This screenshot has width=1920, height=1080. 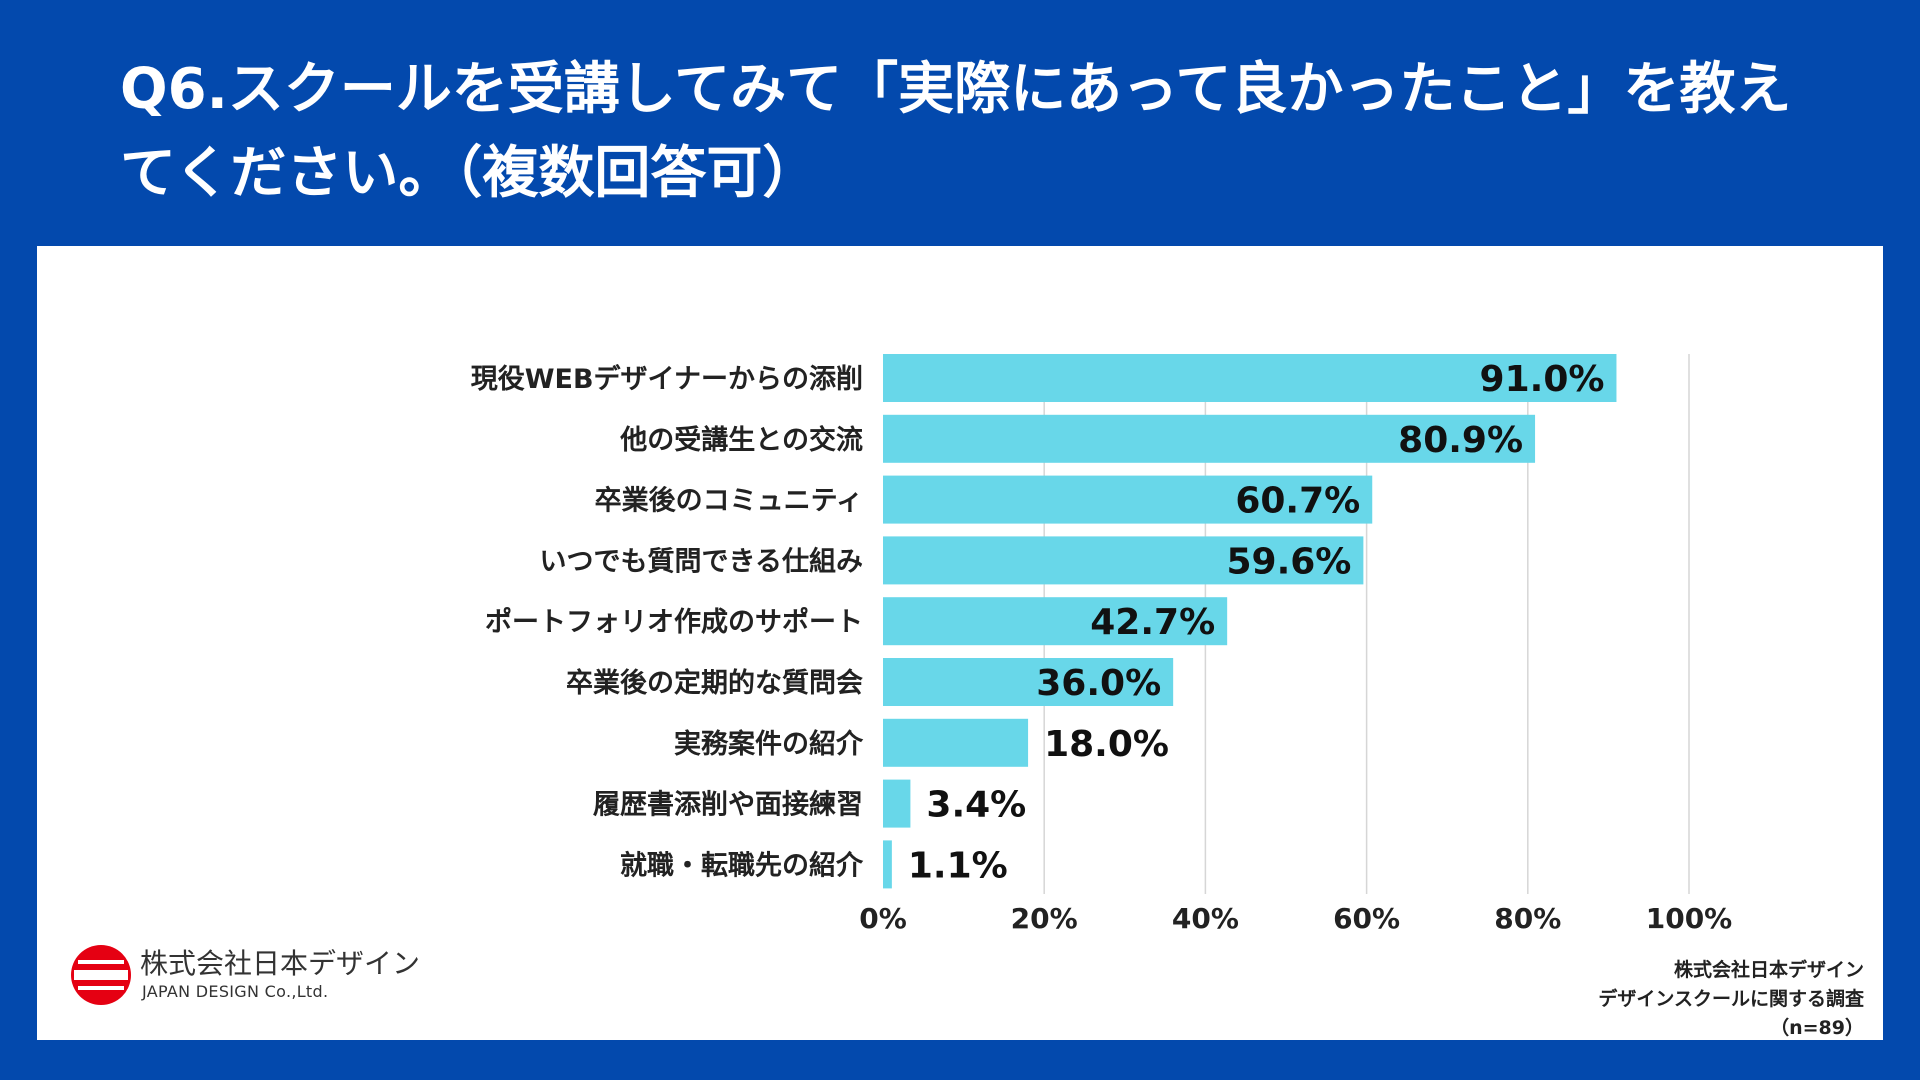 I want to click on category-label: 実務案件の紹介, so click(x=769, y=744).